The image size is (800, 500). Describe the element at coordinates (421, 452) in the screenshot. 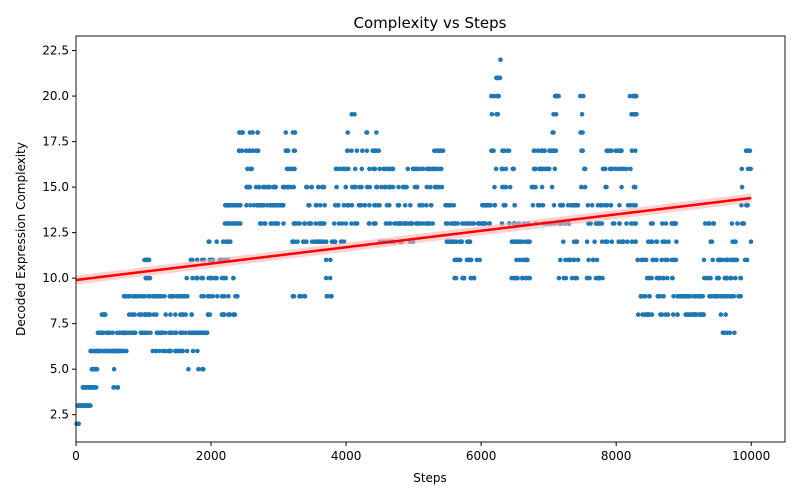

I see `x-axis: 0 2000 4000 6000 8000 10000` at that location.